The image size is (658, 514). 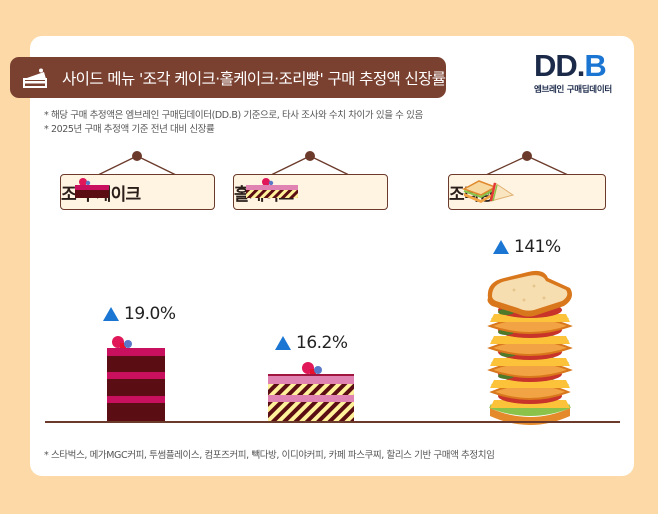 I want to click on value-label-sandwich: 141%, so click(x=527, y=247).